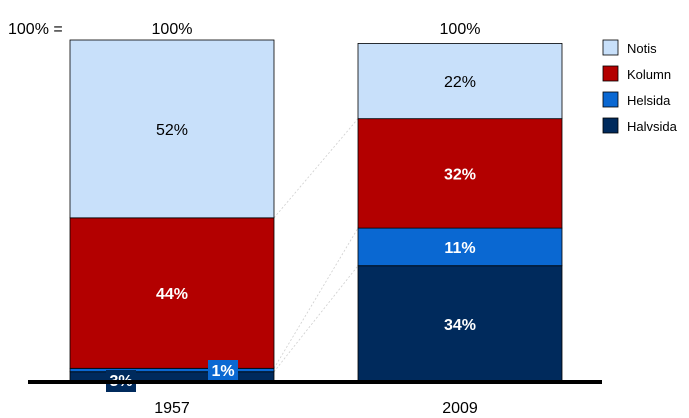 The height and width of the screenshot is (418, 689). I want to click on x-tick-label-2009: 2009, so click(460, 408).